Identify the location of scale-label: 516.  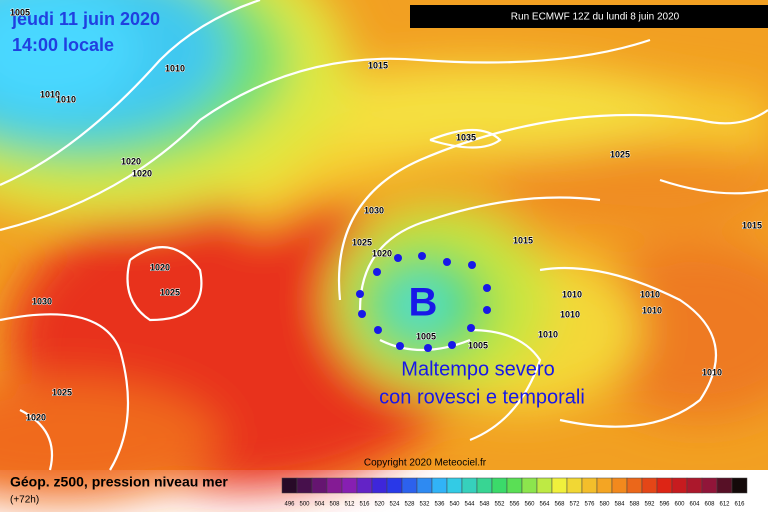
(364, 505).